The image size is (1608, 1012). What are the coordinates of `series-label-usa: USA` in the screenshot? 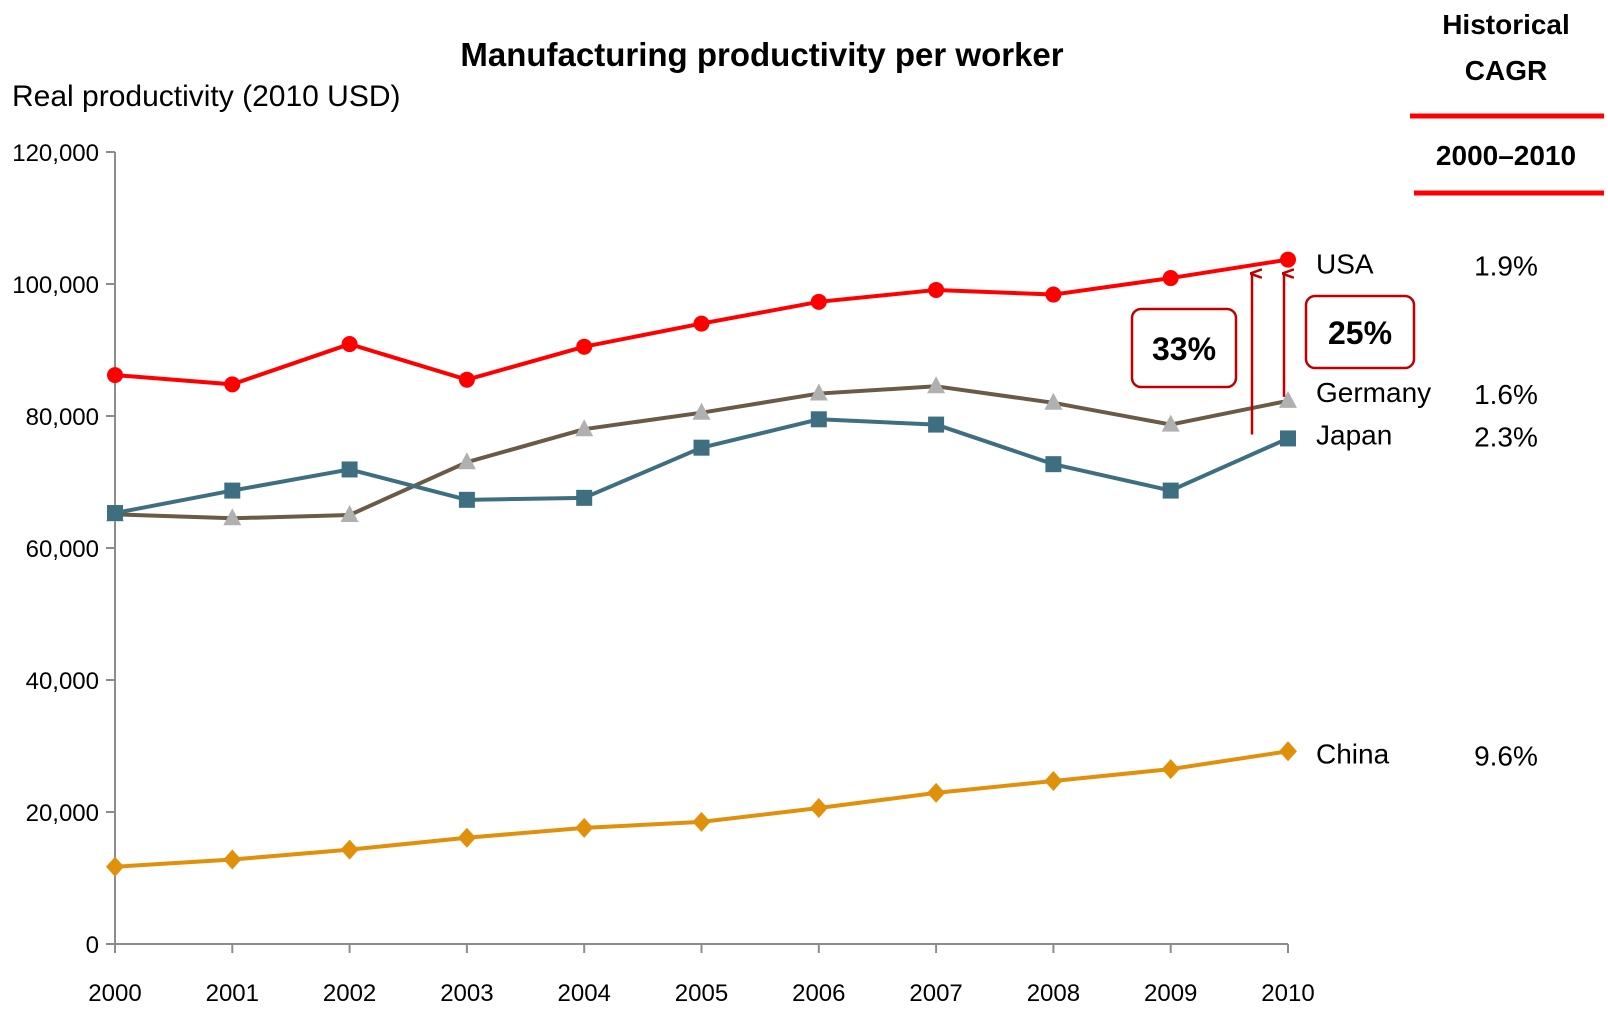 It's located at (1345, 264).